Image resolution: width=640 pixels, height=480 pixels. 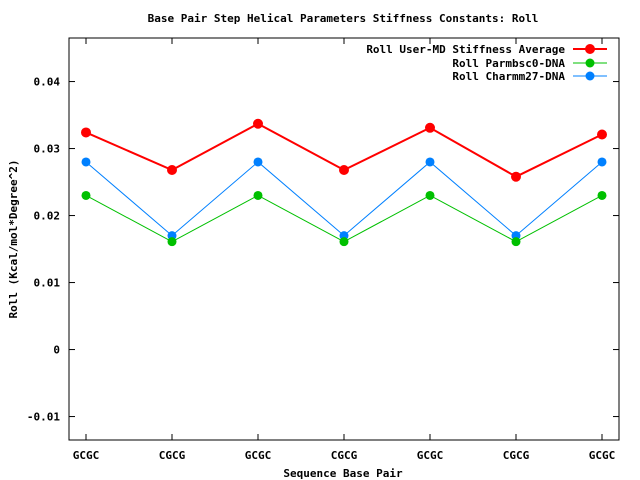 What do you see at coordinates (47, 216) in the screenshot?
I see `y-tick-label: 0.02` at bounding box center [47, 216].